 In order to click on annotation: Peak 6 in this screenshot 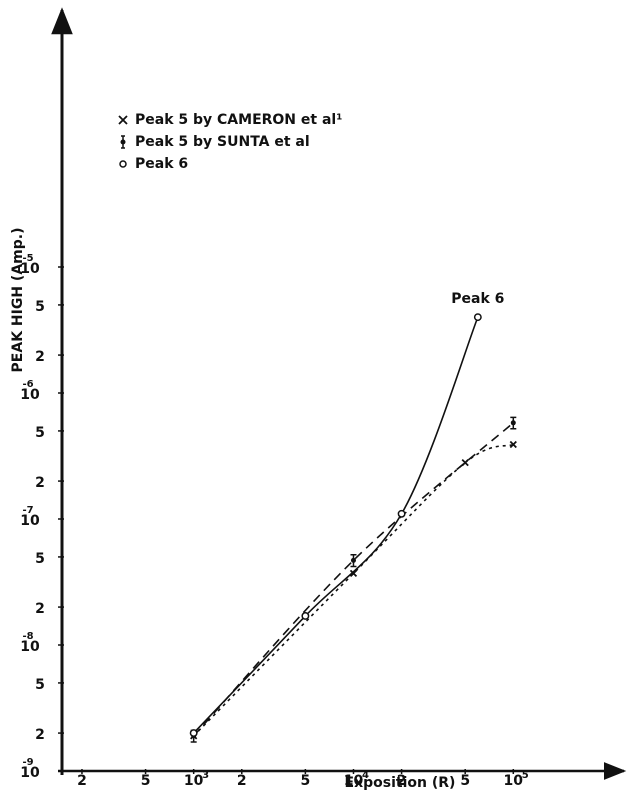, I will do `click(477, 299)`.